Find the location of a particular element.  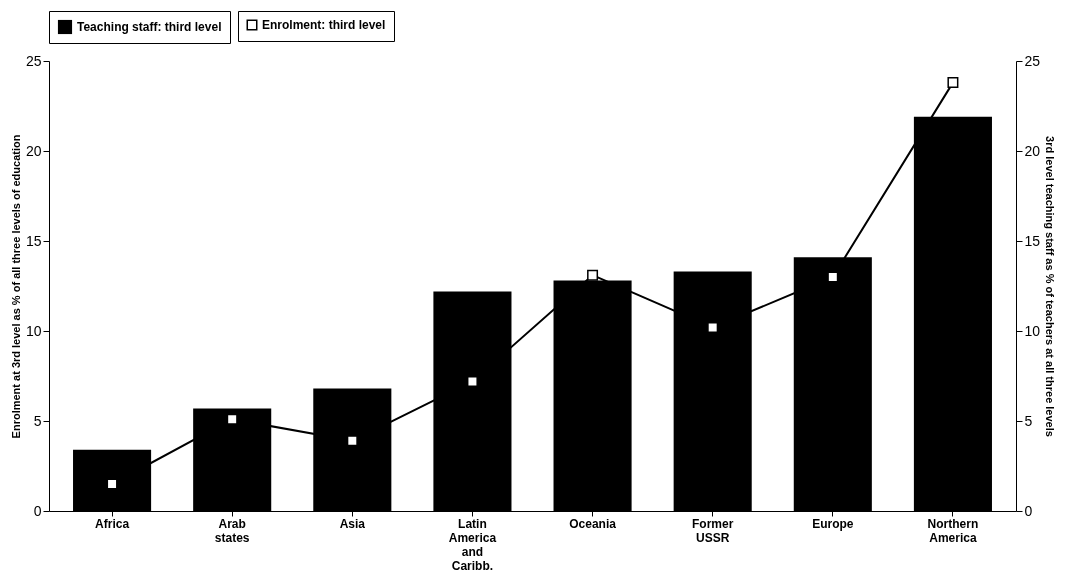

y-tick-label: 5 is located at coordinates (37, 420).